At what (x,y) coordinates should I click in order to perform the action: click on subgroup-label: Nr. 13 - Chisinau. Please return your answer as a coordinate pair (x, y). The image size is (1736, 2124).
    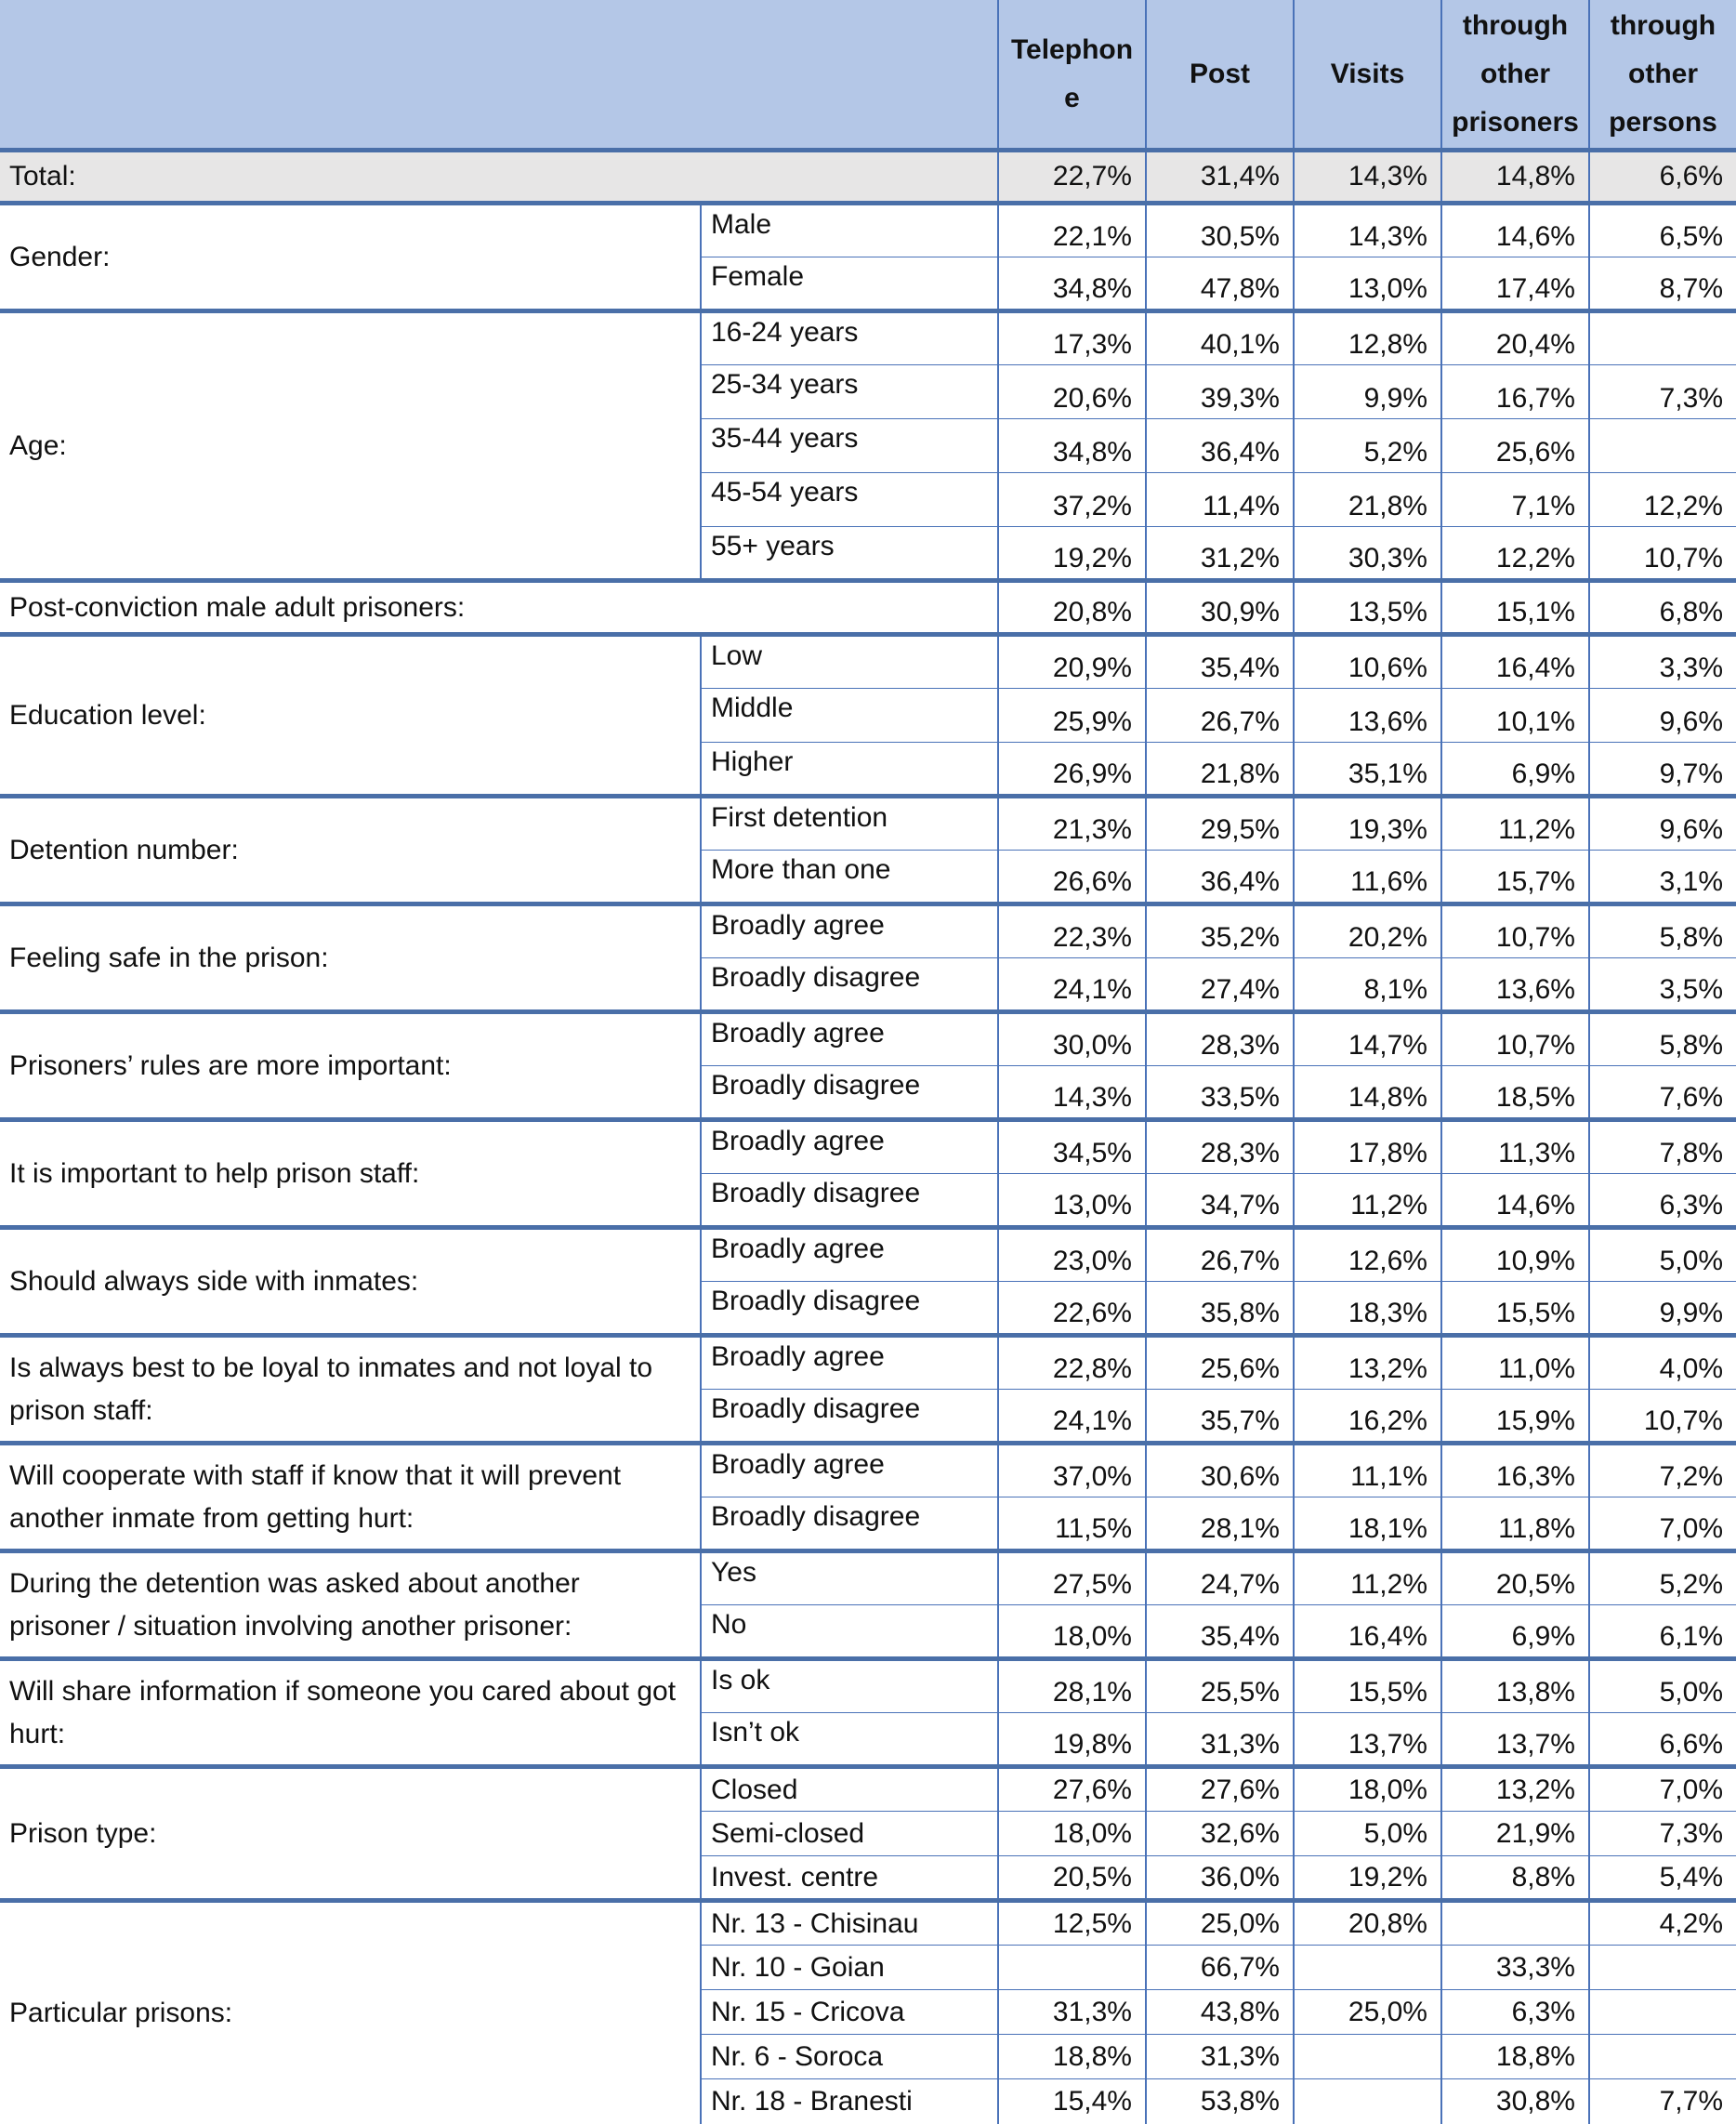
    Looking at the image, I should click on (849, 1922).